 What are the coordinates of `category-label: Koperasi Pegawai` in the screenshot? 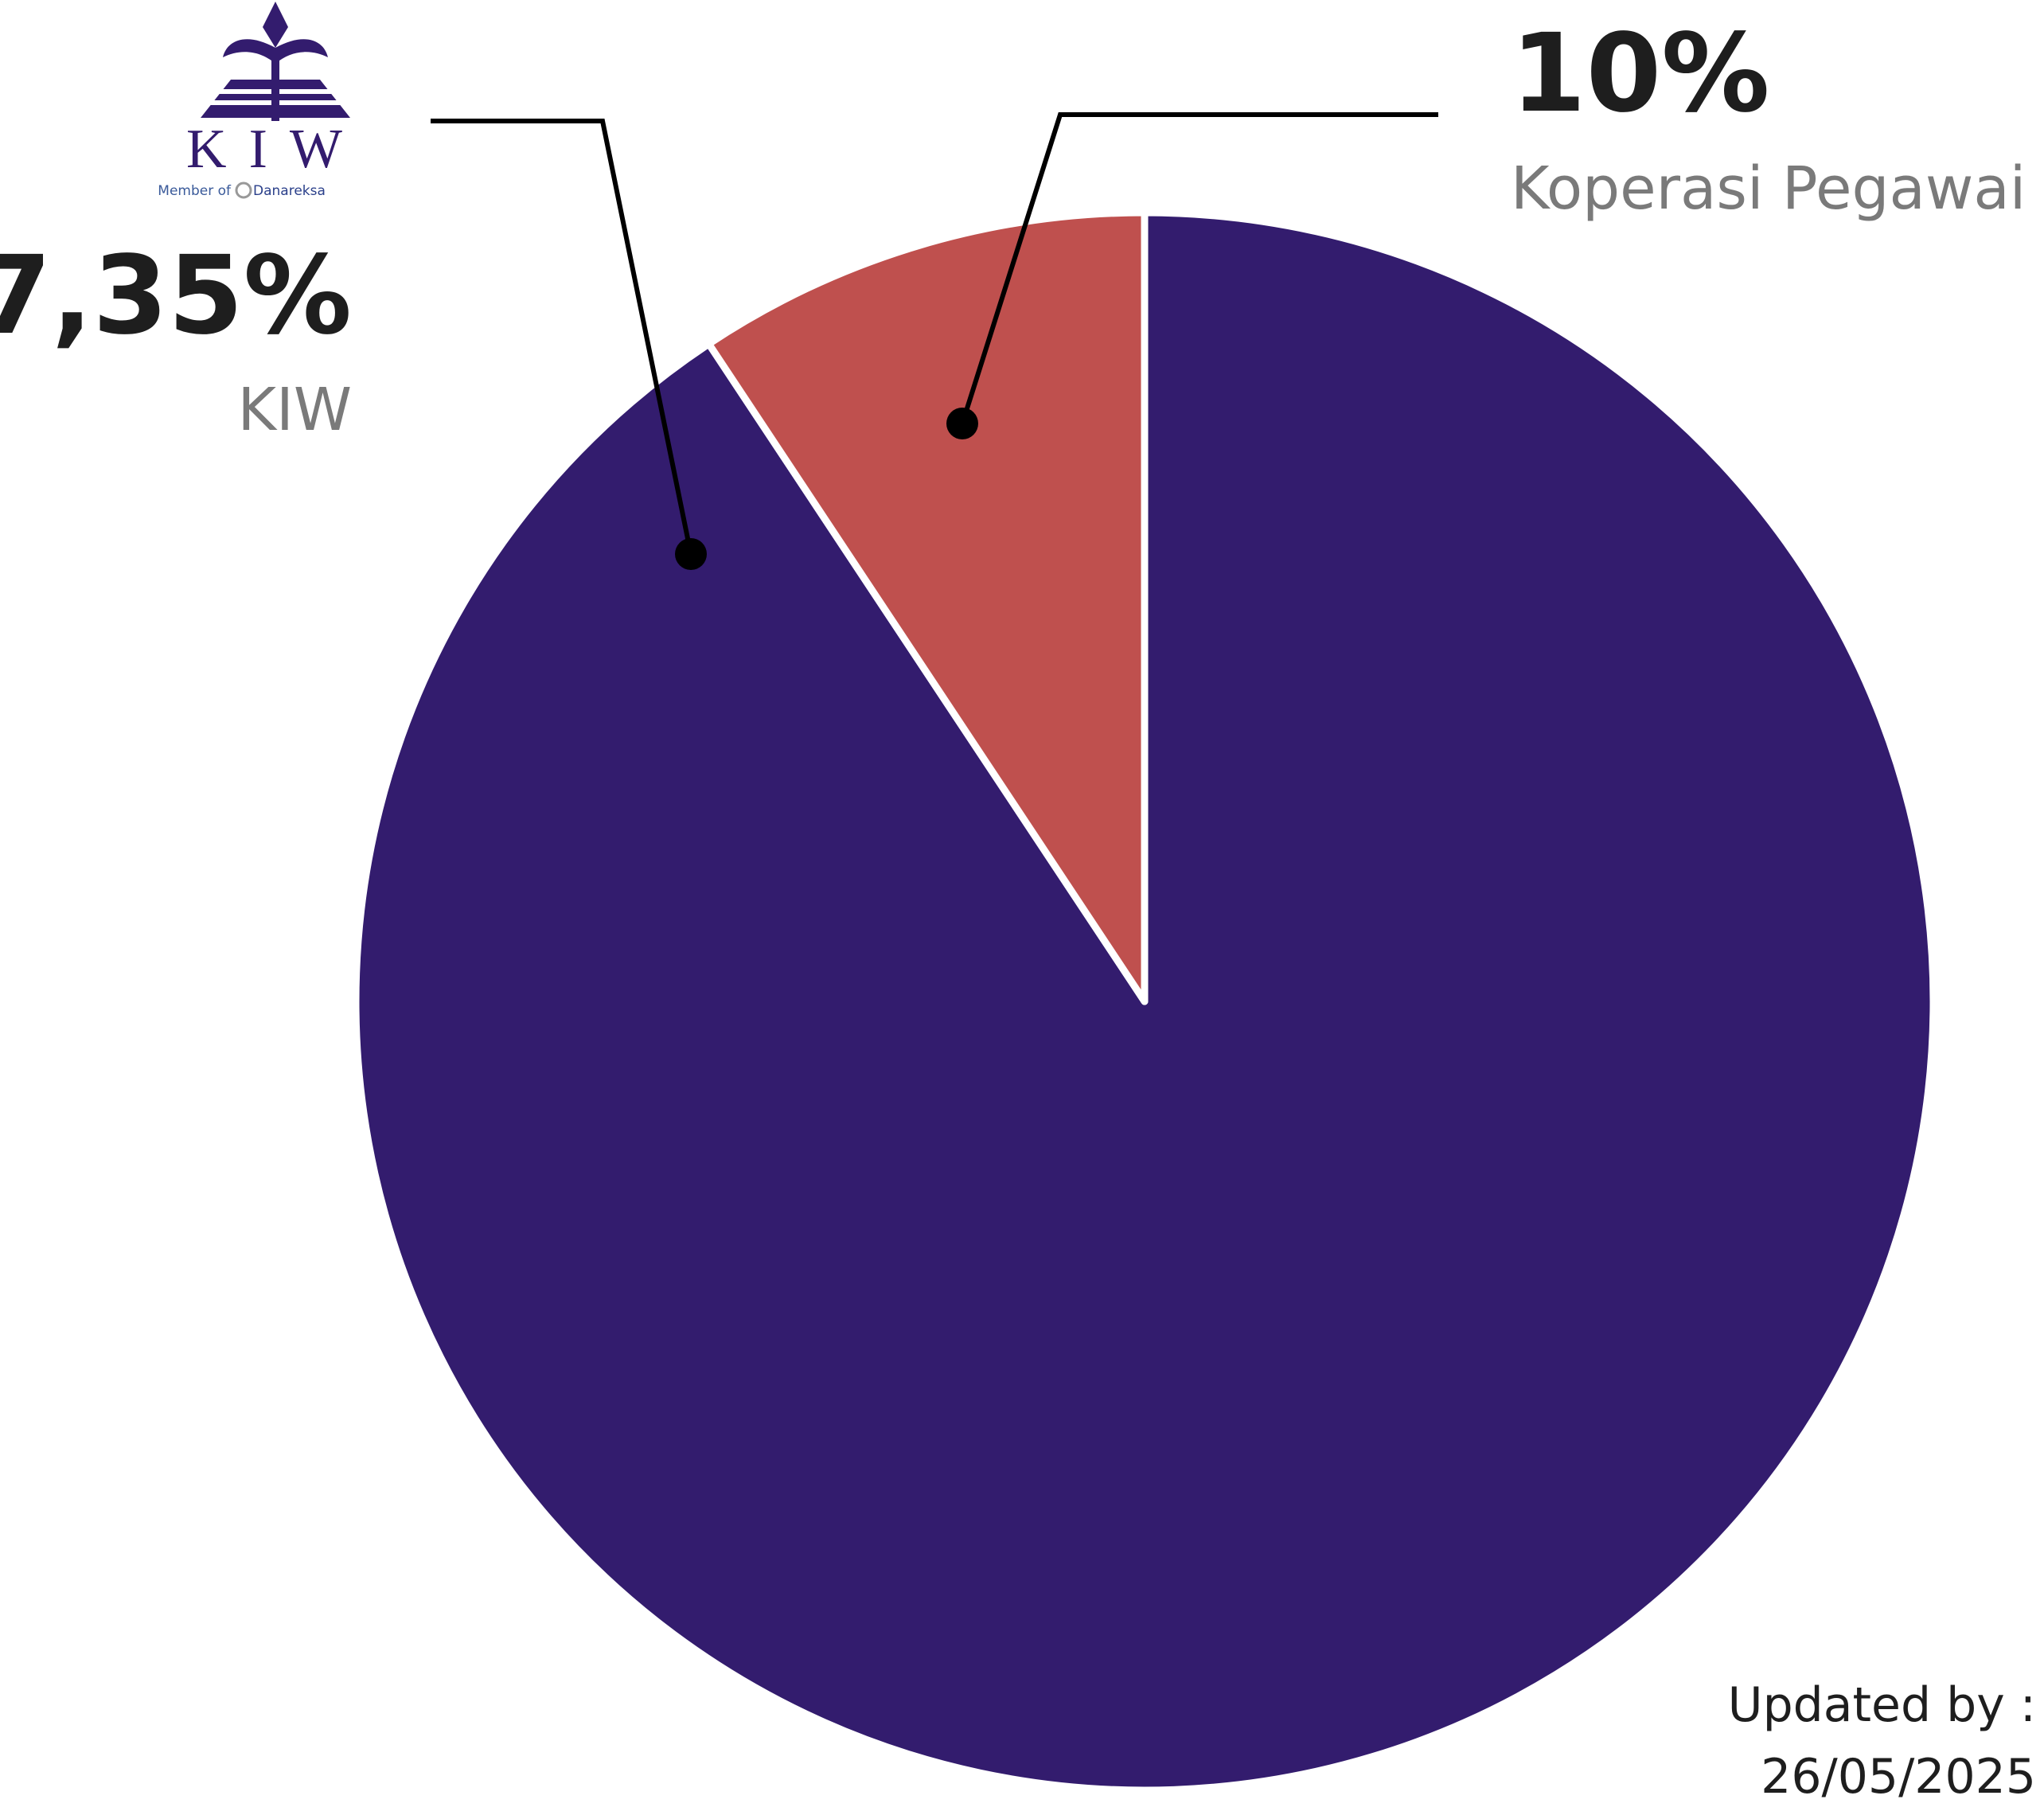 It's located at (1768, 188).